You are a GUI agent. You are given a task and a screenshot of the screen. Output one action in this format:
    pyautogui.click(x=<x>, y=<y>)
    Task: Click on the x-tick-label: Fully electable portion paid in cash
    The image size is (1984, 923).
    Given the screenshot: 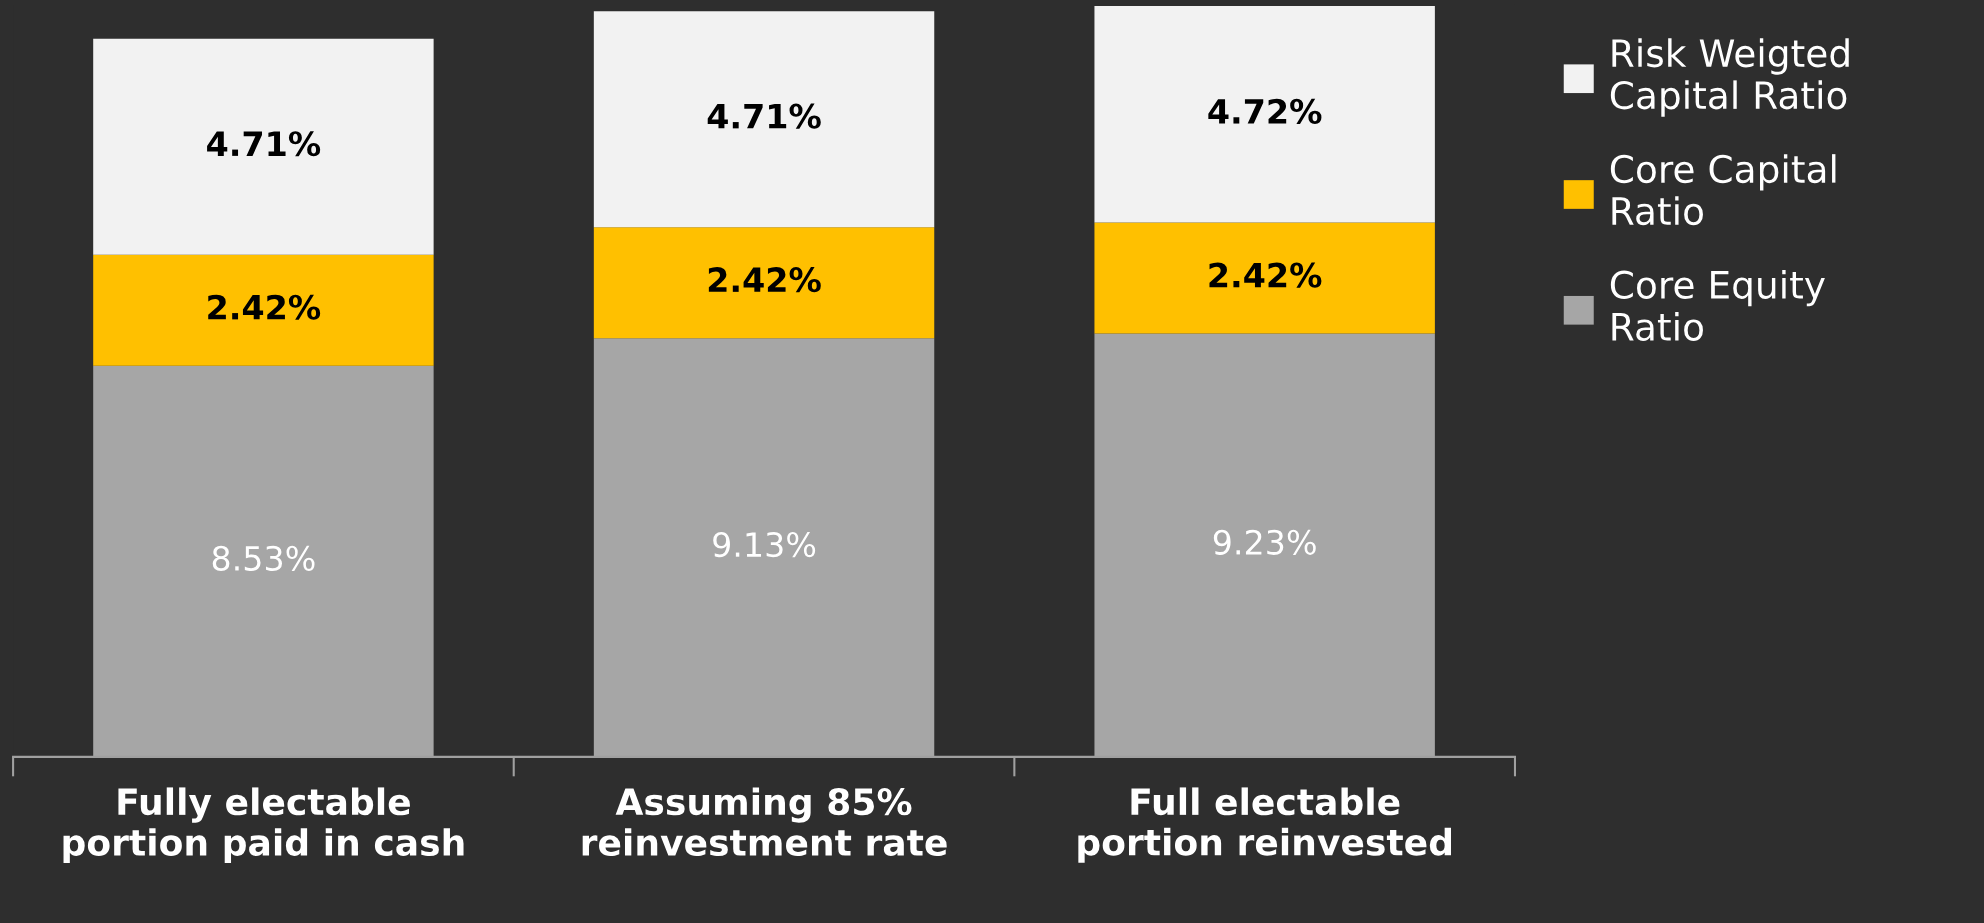 What is the action you would take?
    pyautogui.click(x=263, y=825)
    